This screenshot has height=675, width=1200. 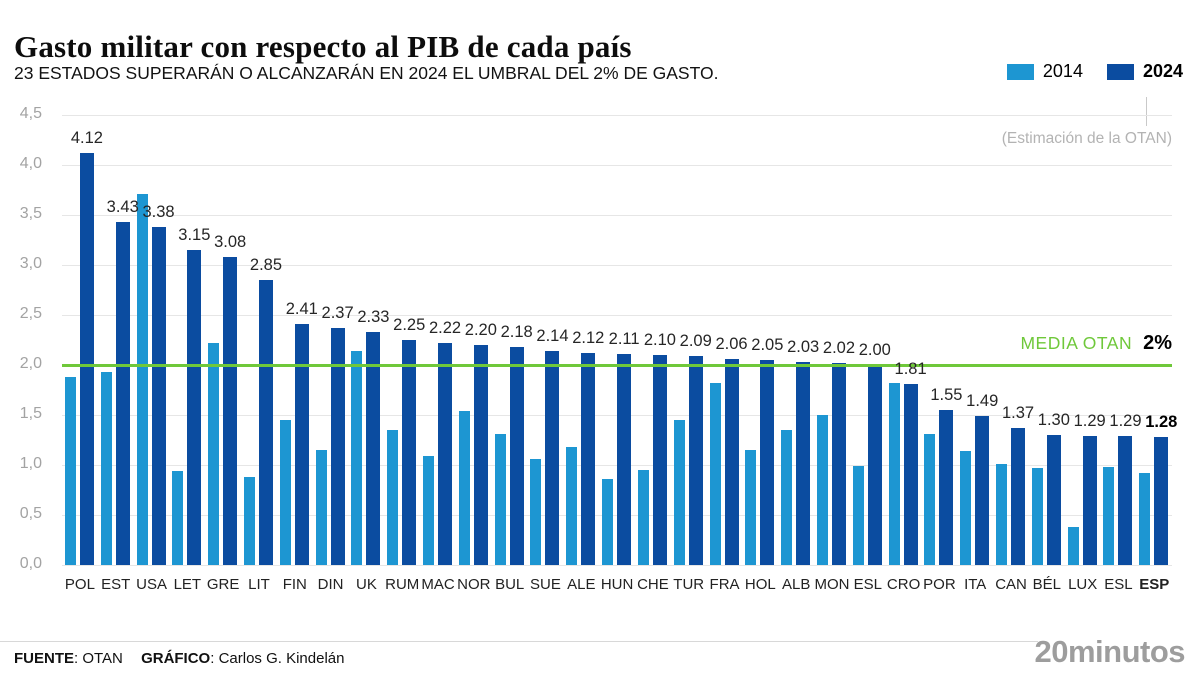 What do you see at coordinates (30, 563) in the screenshot?
I see `y-tick-label: 0,0` at bounding box center [30, 563].